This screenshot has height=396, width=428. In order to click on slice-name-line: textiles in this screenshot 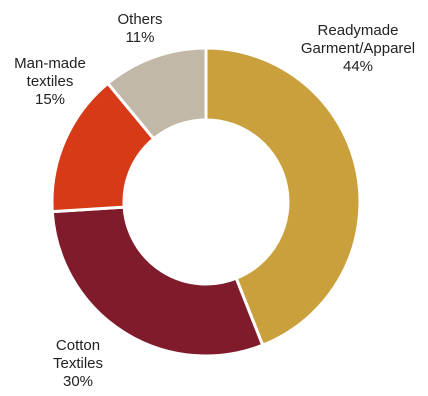, I will do `click(50, 81)`.